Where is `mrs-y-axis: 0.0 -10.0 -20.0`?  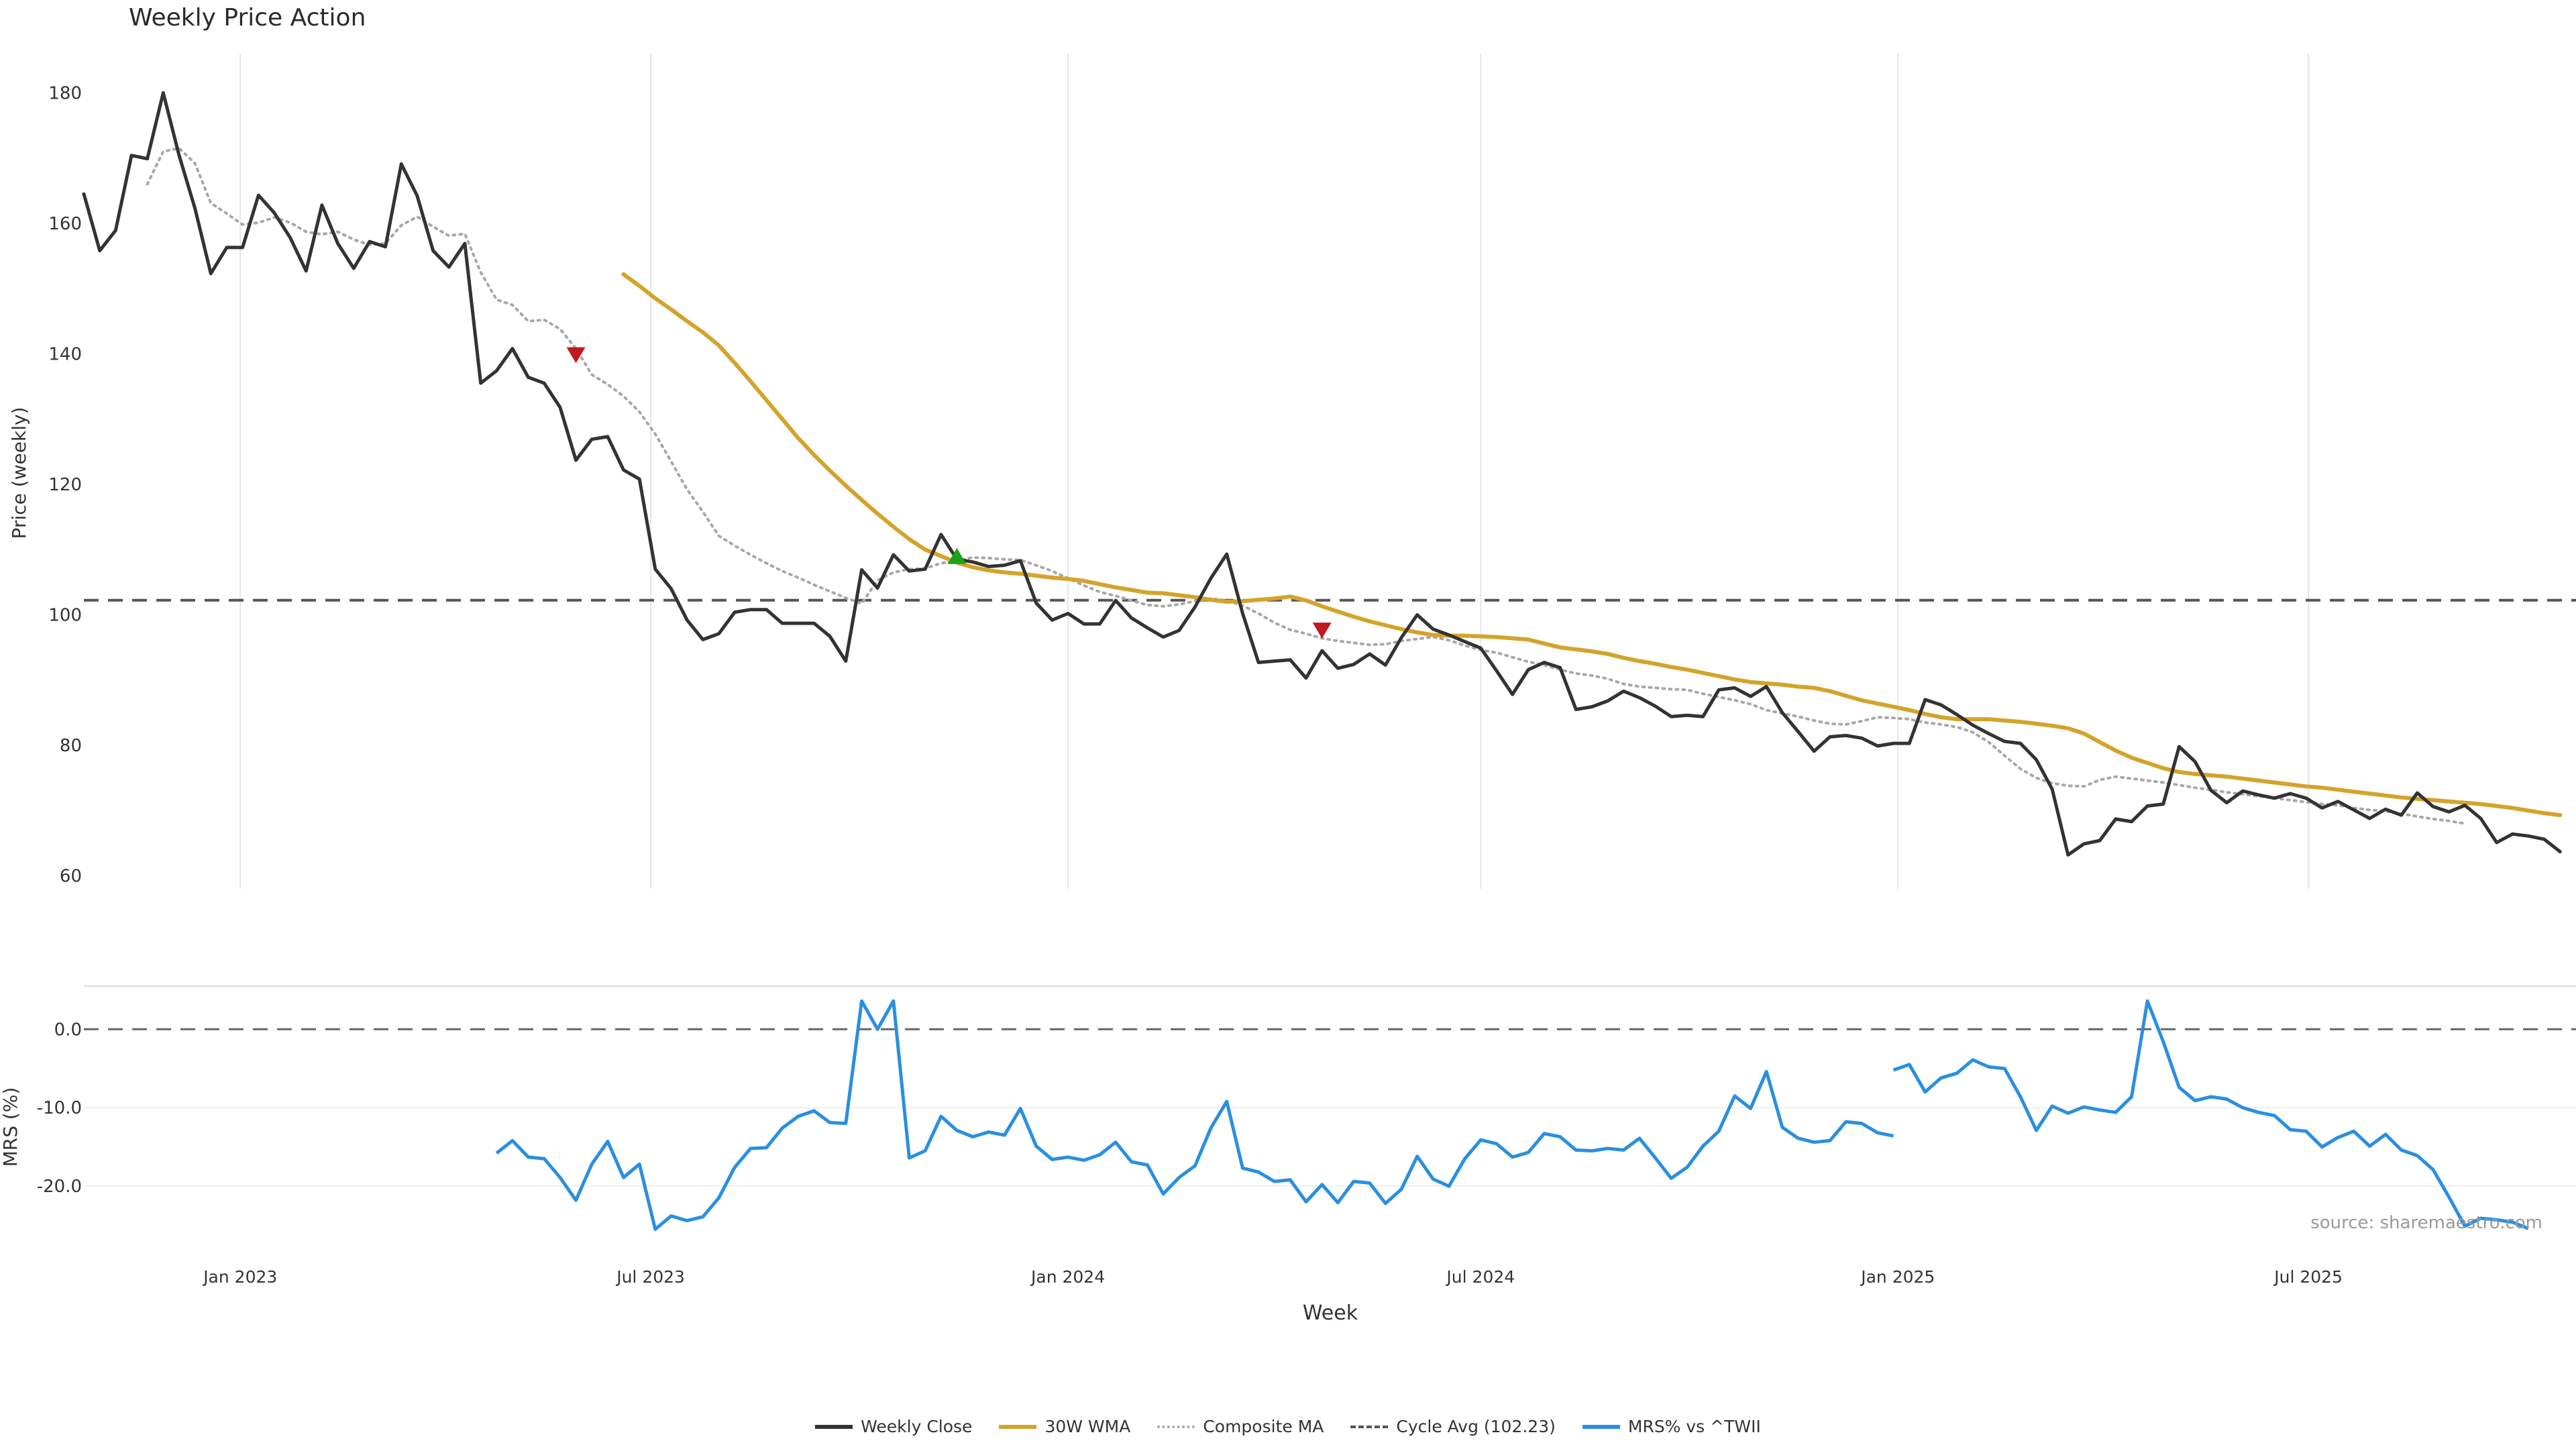
mrs-y-axis: 0.0 -10.0 -20.0 is located at coordinates (59, 1108).